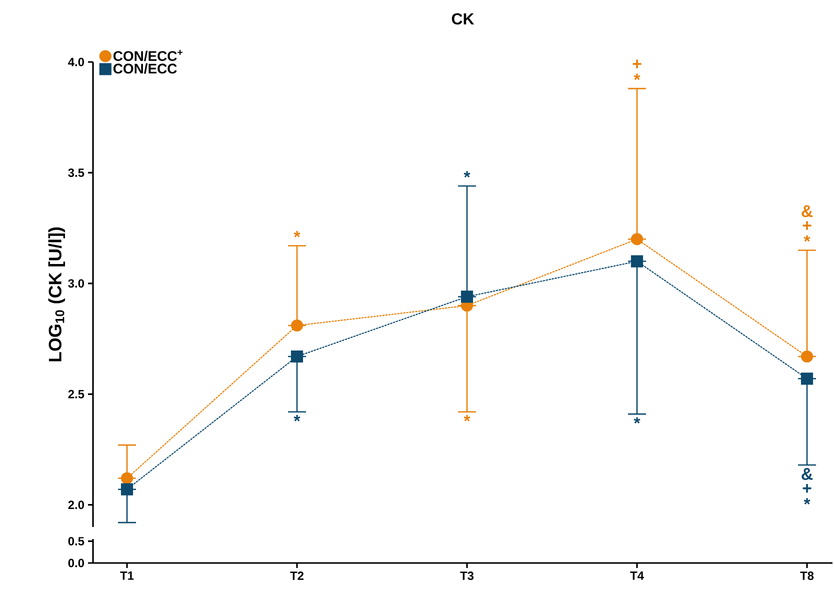 The width and height of the screenshot is (834, 593). Describe the element at coordinates (76, 541) in the screenshot. I see `y-tick-label: 0.5` at that location.